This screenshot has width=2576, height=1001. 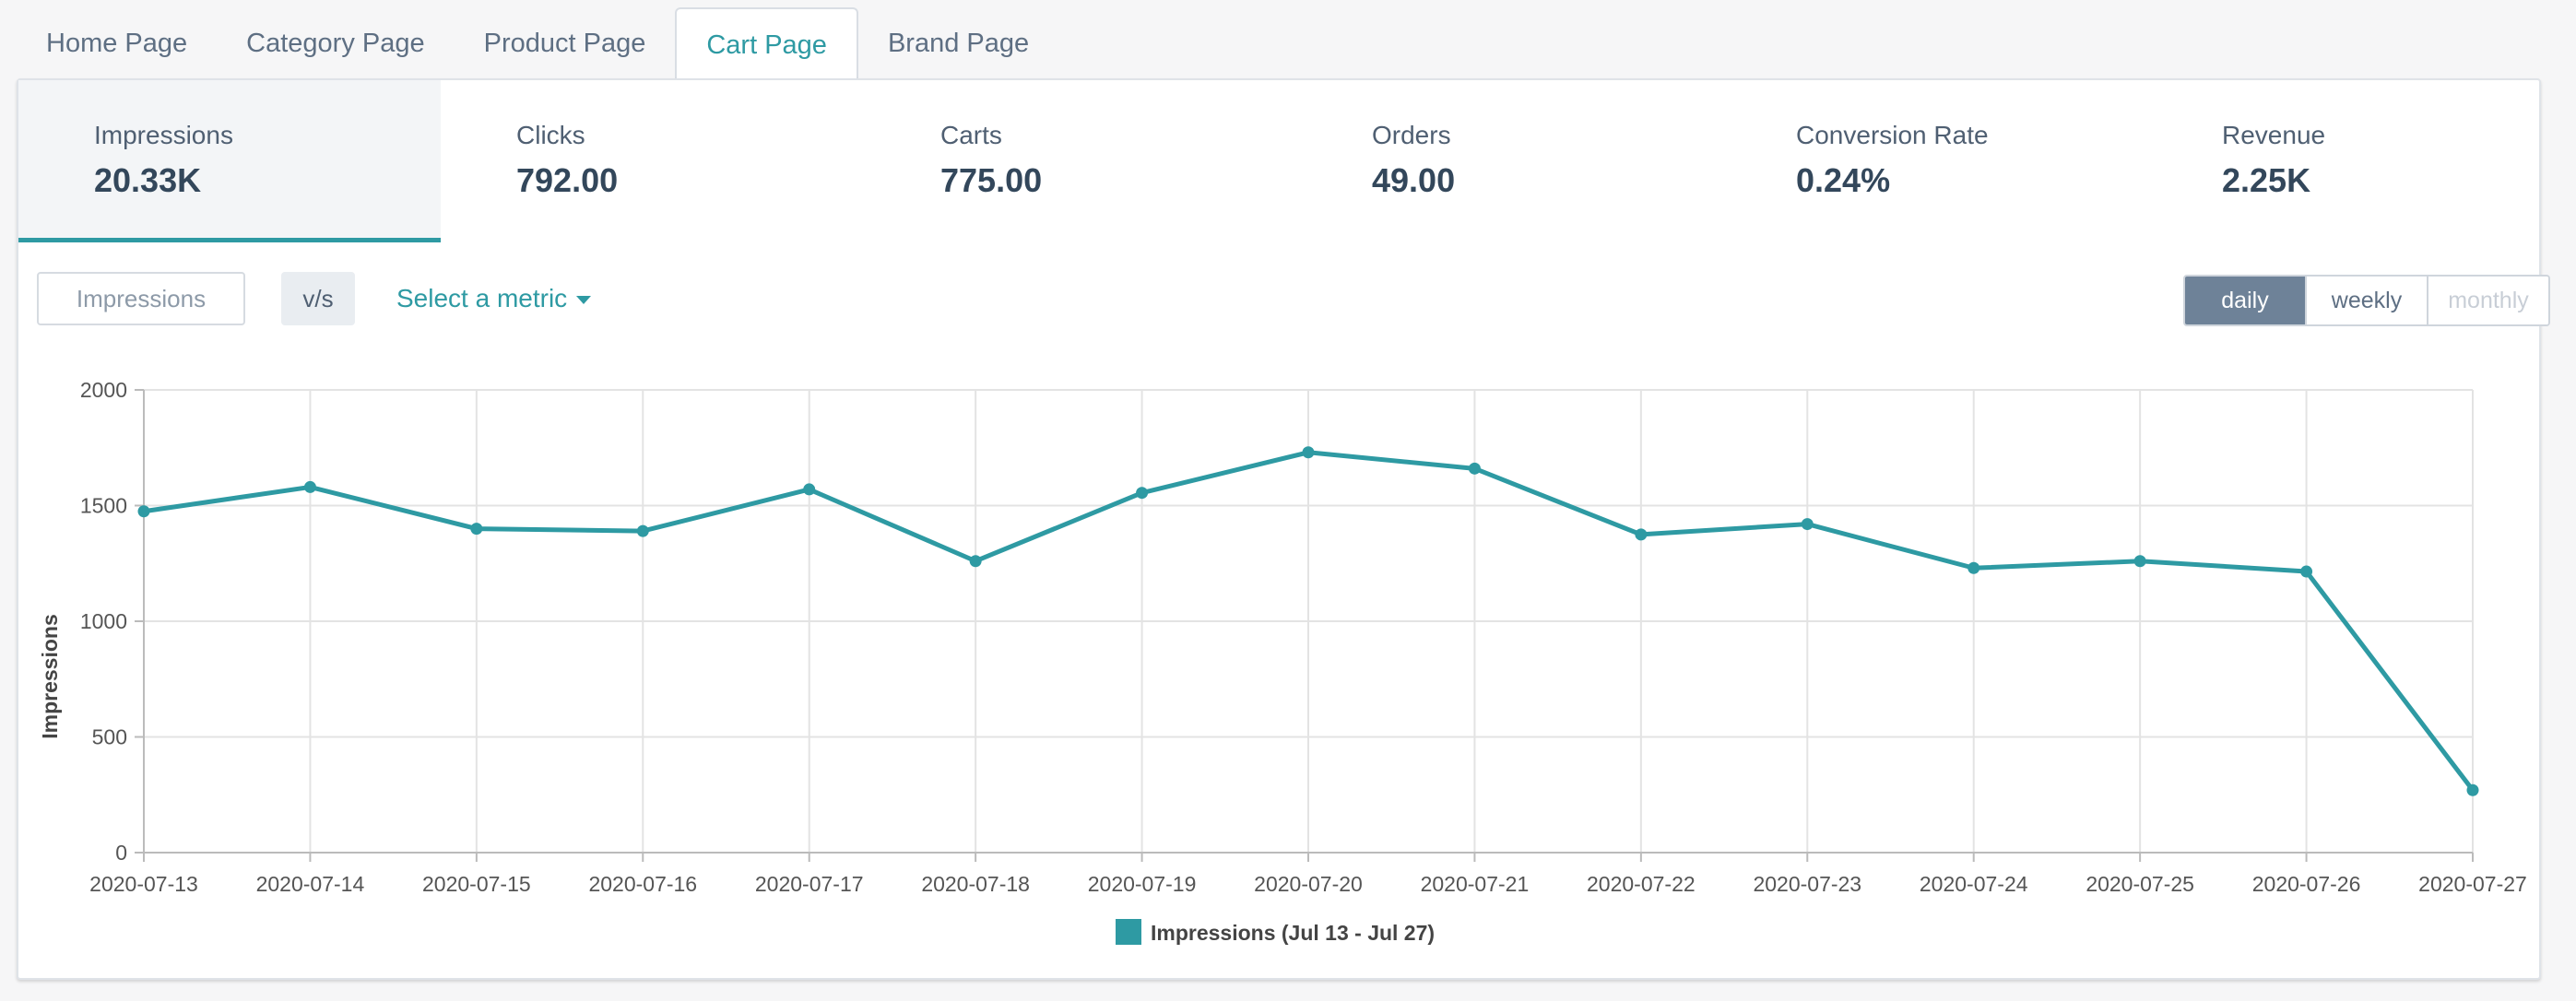 I want to click on x-tick-label: 2020-07-16, so click(x=642, y=884).